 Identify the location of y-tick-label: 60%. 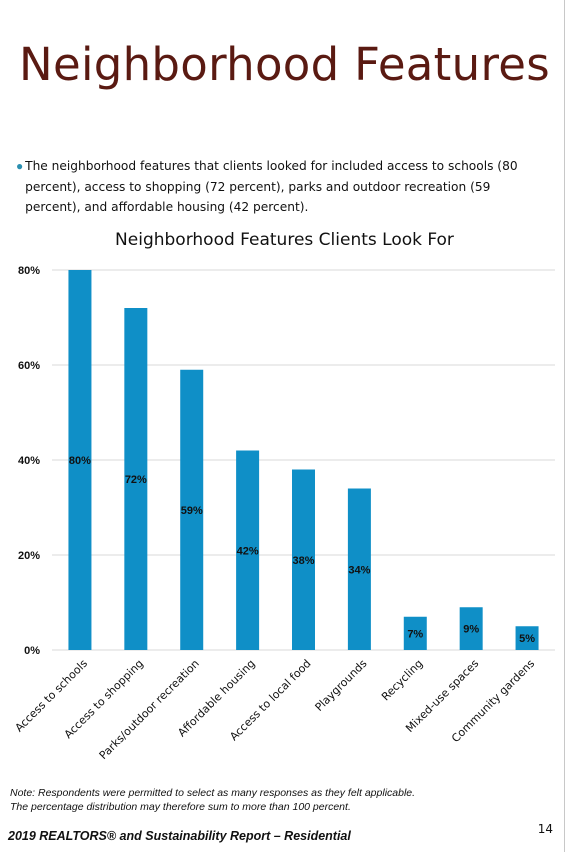
(29, 366).